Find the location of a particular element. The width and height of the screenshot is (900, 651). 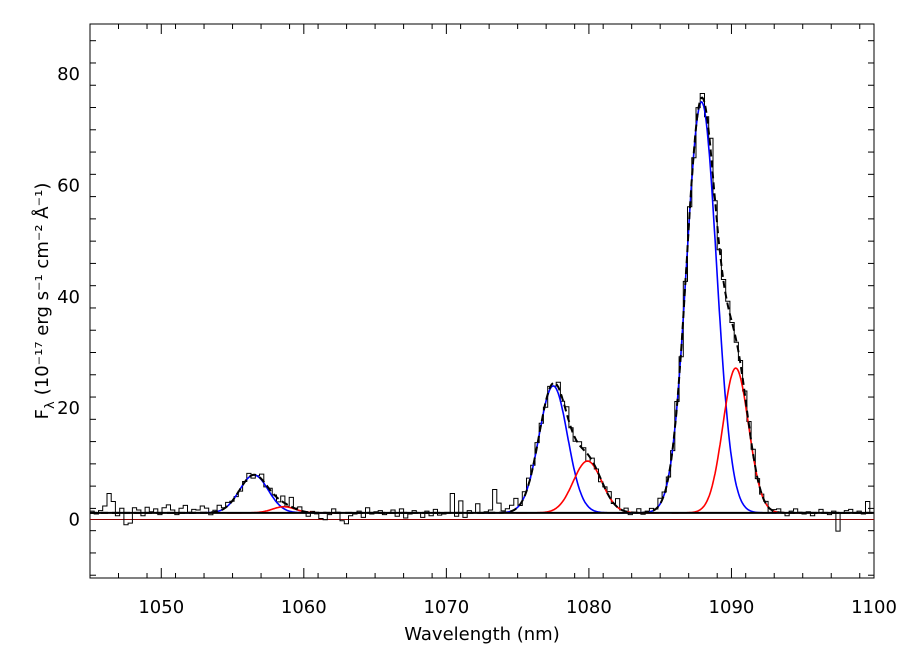

x-tick-labels: 1050 1060 1070 1080 1090 1100 is located at coordinates (517, 607).